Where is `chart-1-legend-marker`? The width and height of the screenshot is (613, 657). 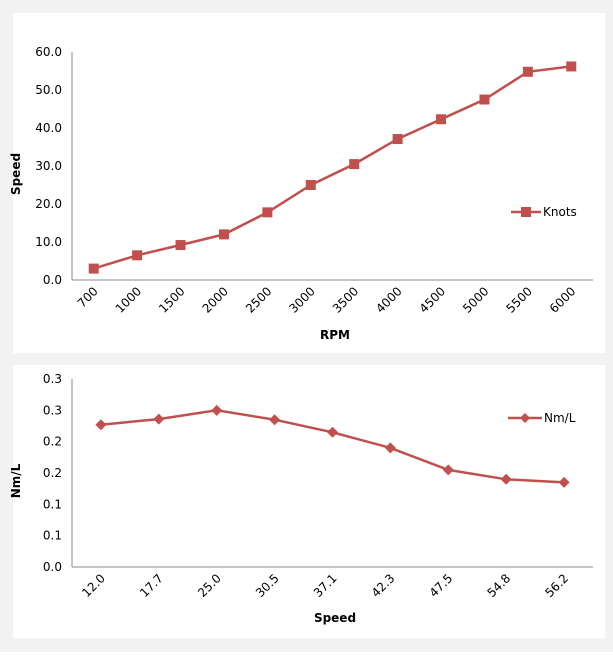
chart-1-legend-marker is located at coordinates (526, 212).